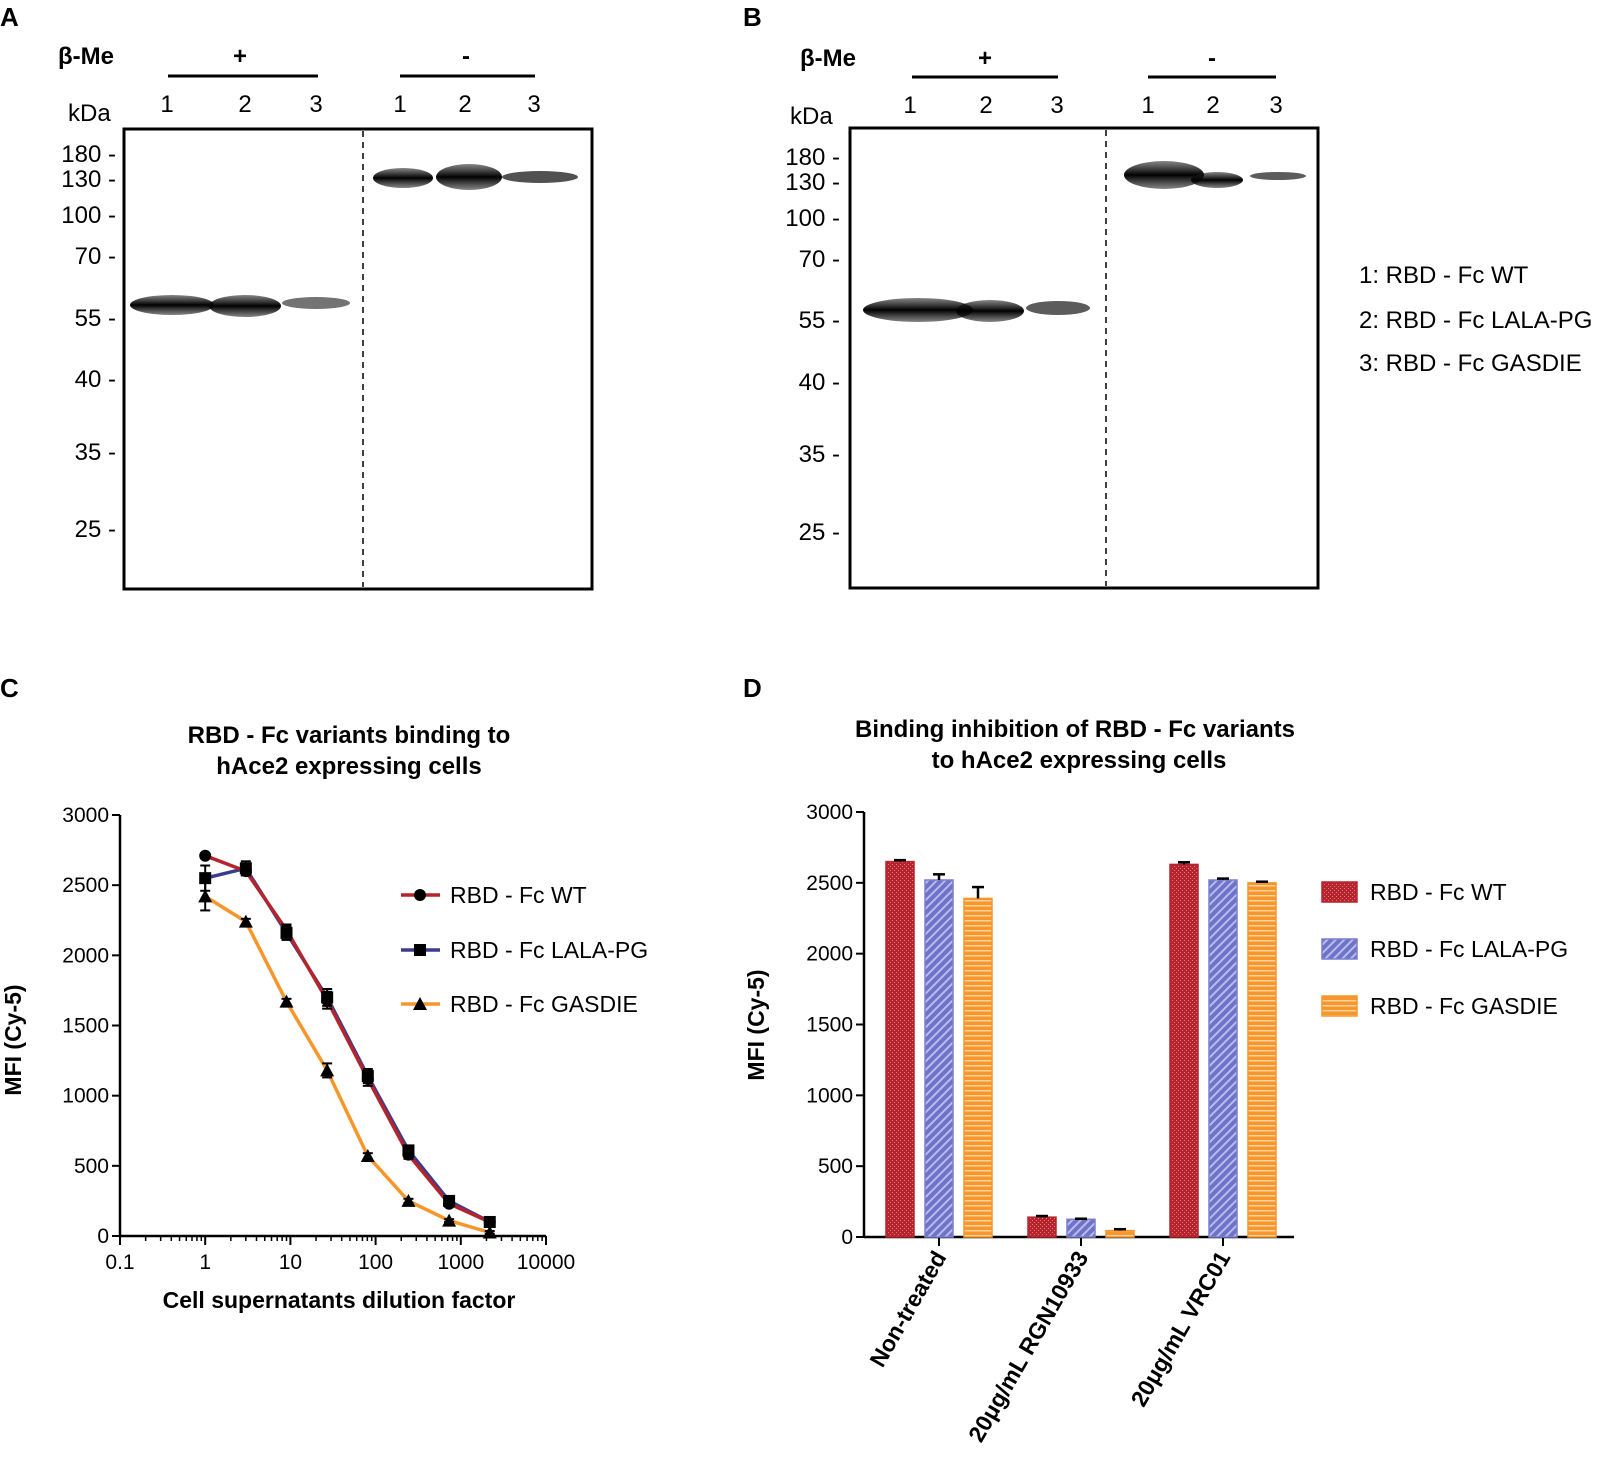  What do you see at coordinates (812, 157) in the screenshot?
I see `panel-b-marker-180: 180 -` at bounding box center [812, 157].